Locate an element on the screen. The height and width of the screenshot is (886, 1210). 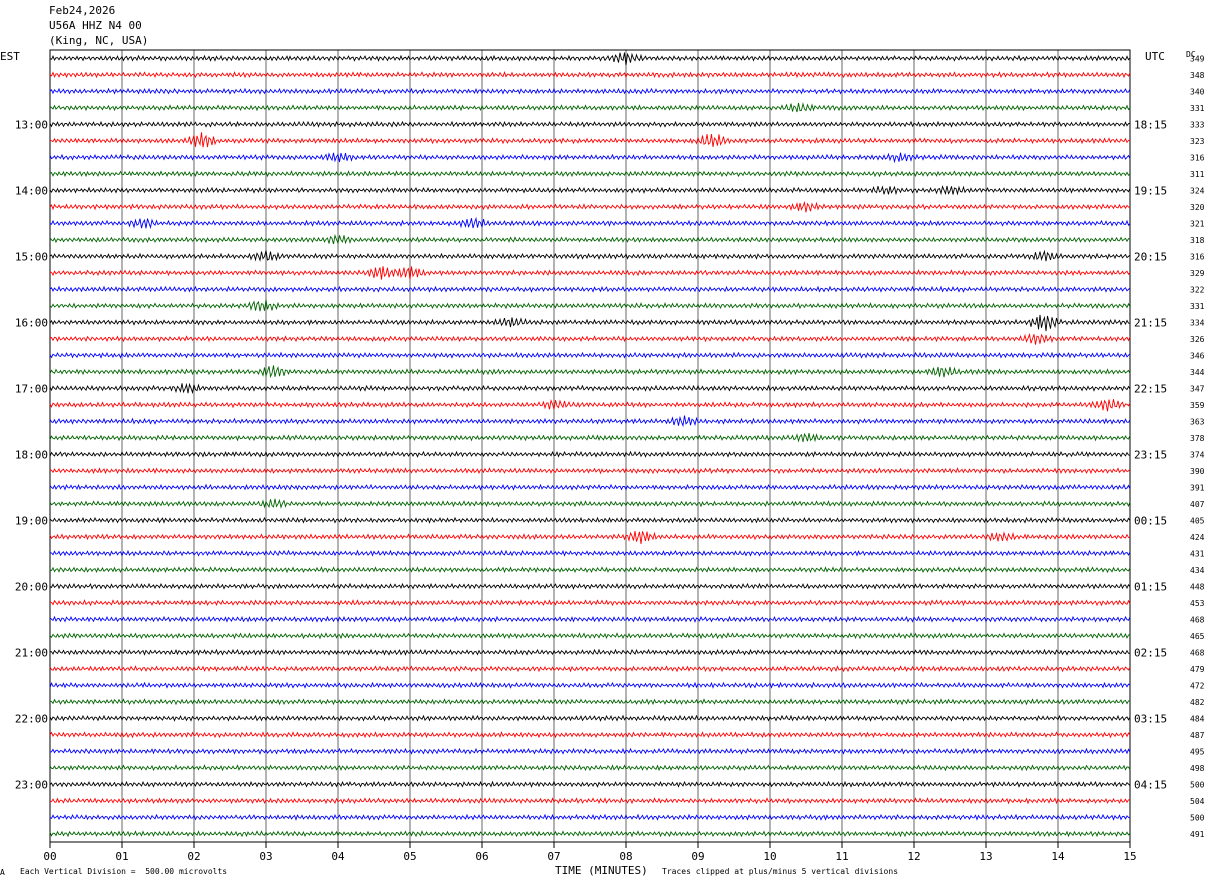
dc-value-row-6: 323 is located at coordinates (1197, 141).